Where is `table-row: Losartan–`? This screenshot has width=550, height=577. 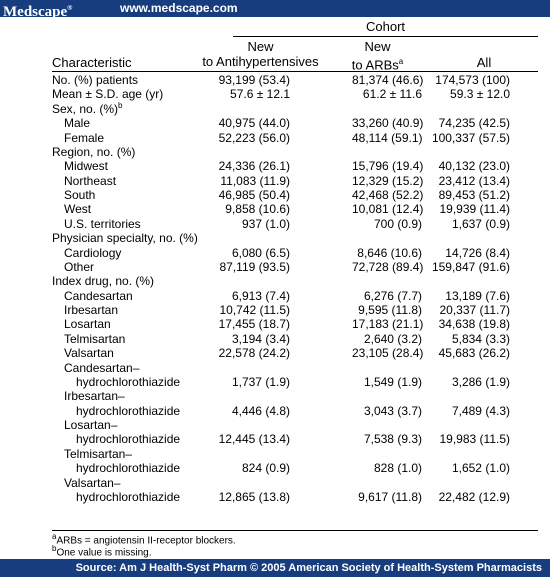 table-row: Losartan– is located at coordinates (275, 425).